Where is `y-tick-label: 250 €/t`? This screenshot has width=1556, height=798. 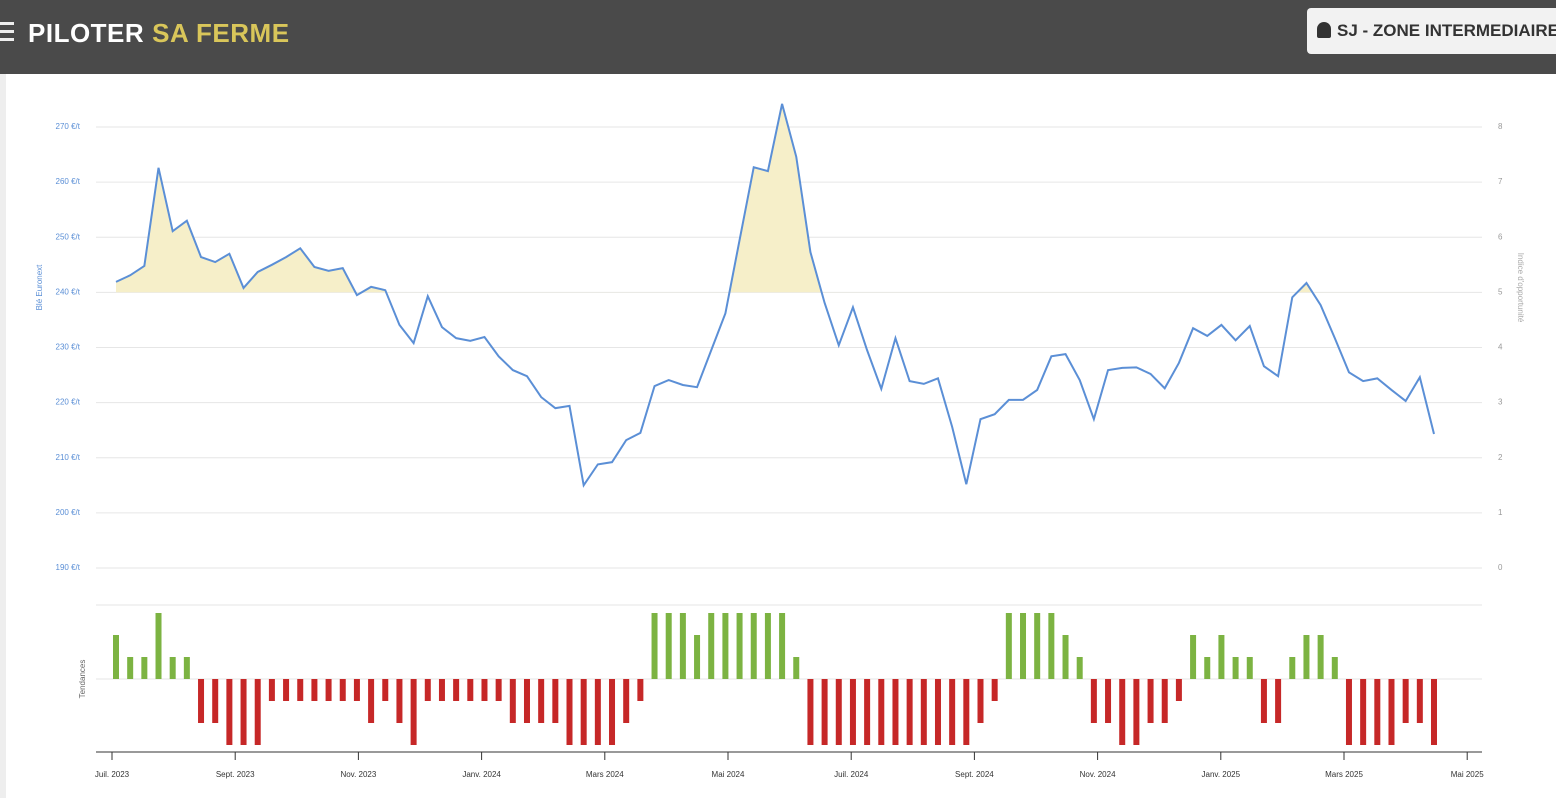
y-tick-label: 250 €/t is located at coordinates (68, 236).